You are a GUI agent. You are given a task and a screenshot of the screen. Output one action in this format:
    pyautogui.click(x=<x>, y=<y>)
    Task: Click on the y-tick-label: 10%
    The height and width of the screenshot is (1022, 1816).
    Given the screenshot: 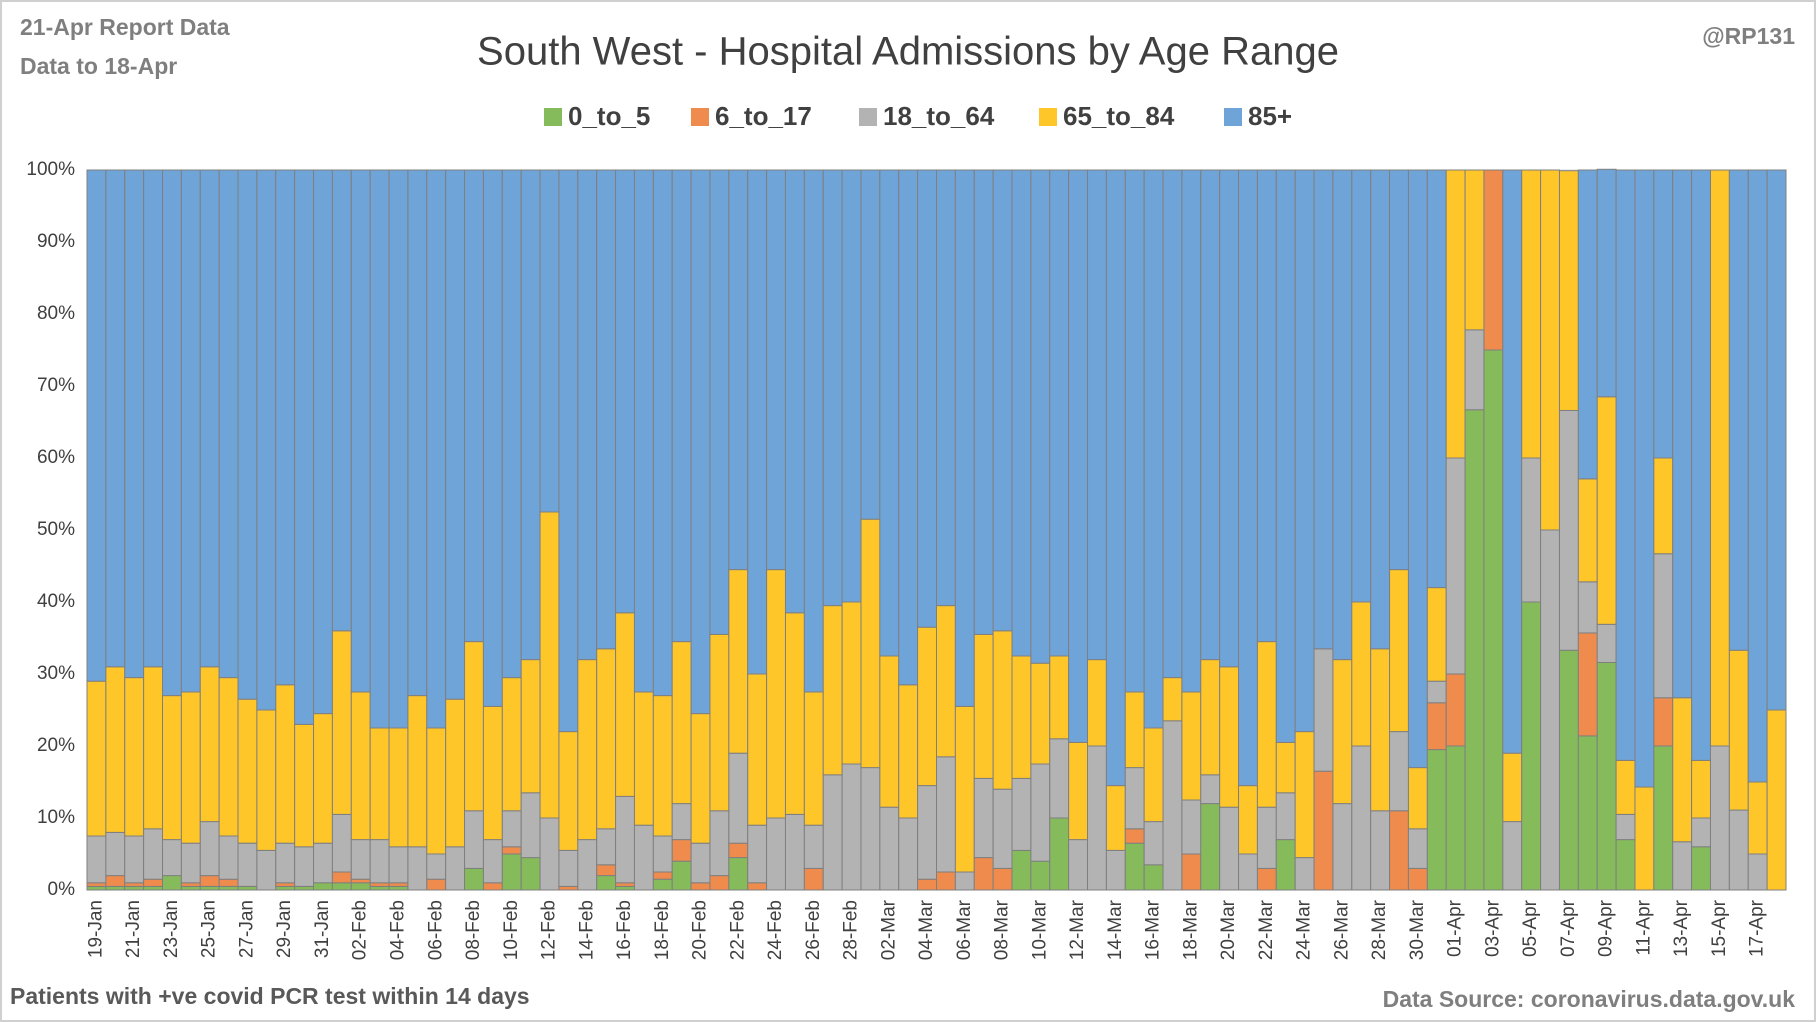 What is the action you would take?
    pyautogui.click(x=56, y=817)
    